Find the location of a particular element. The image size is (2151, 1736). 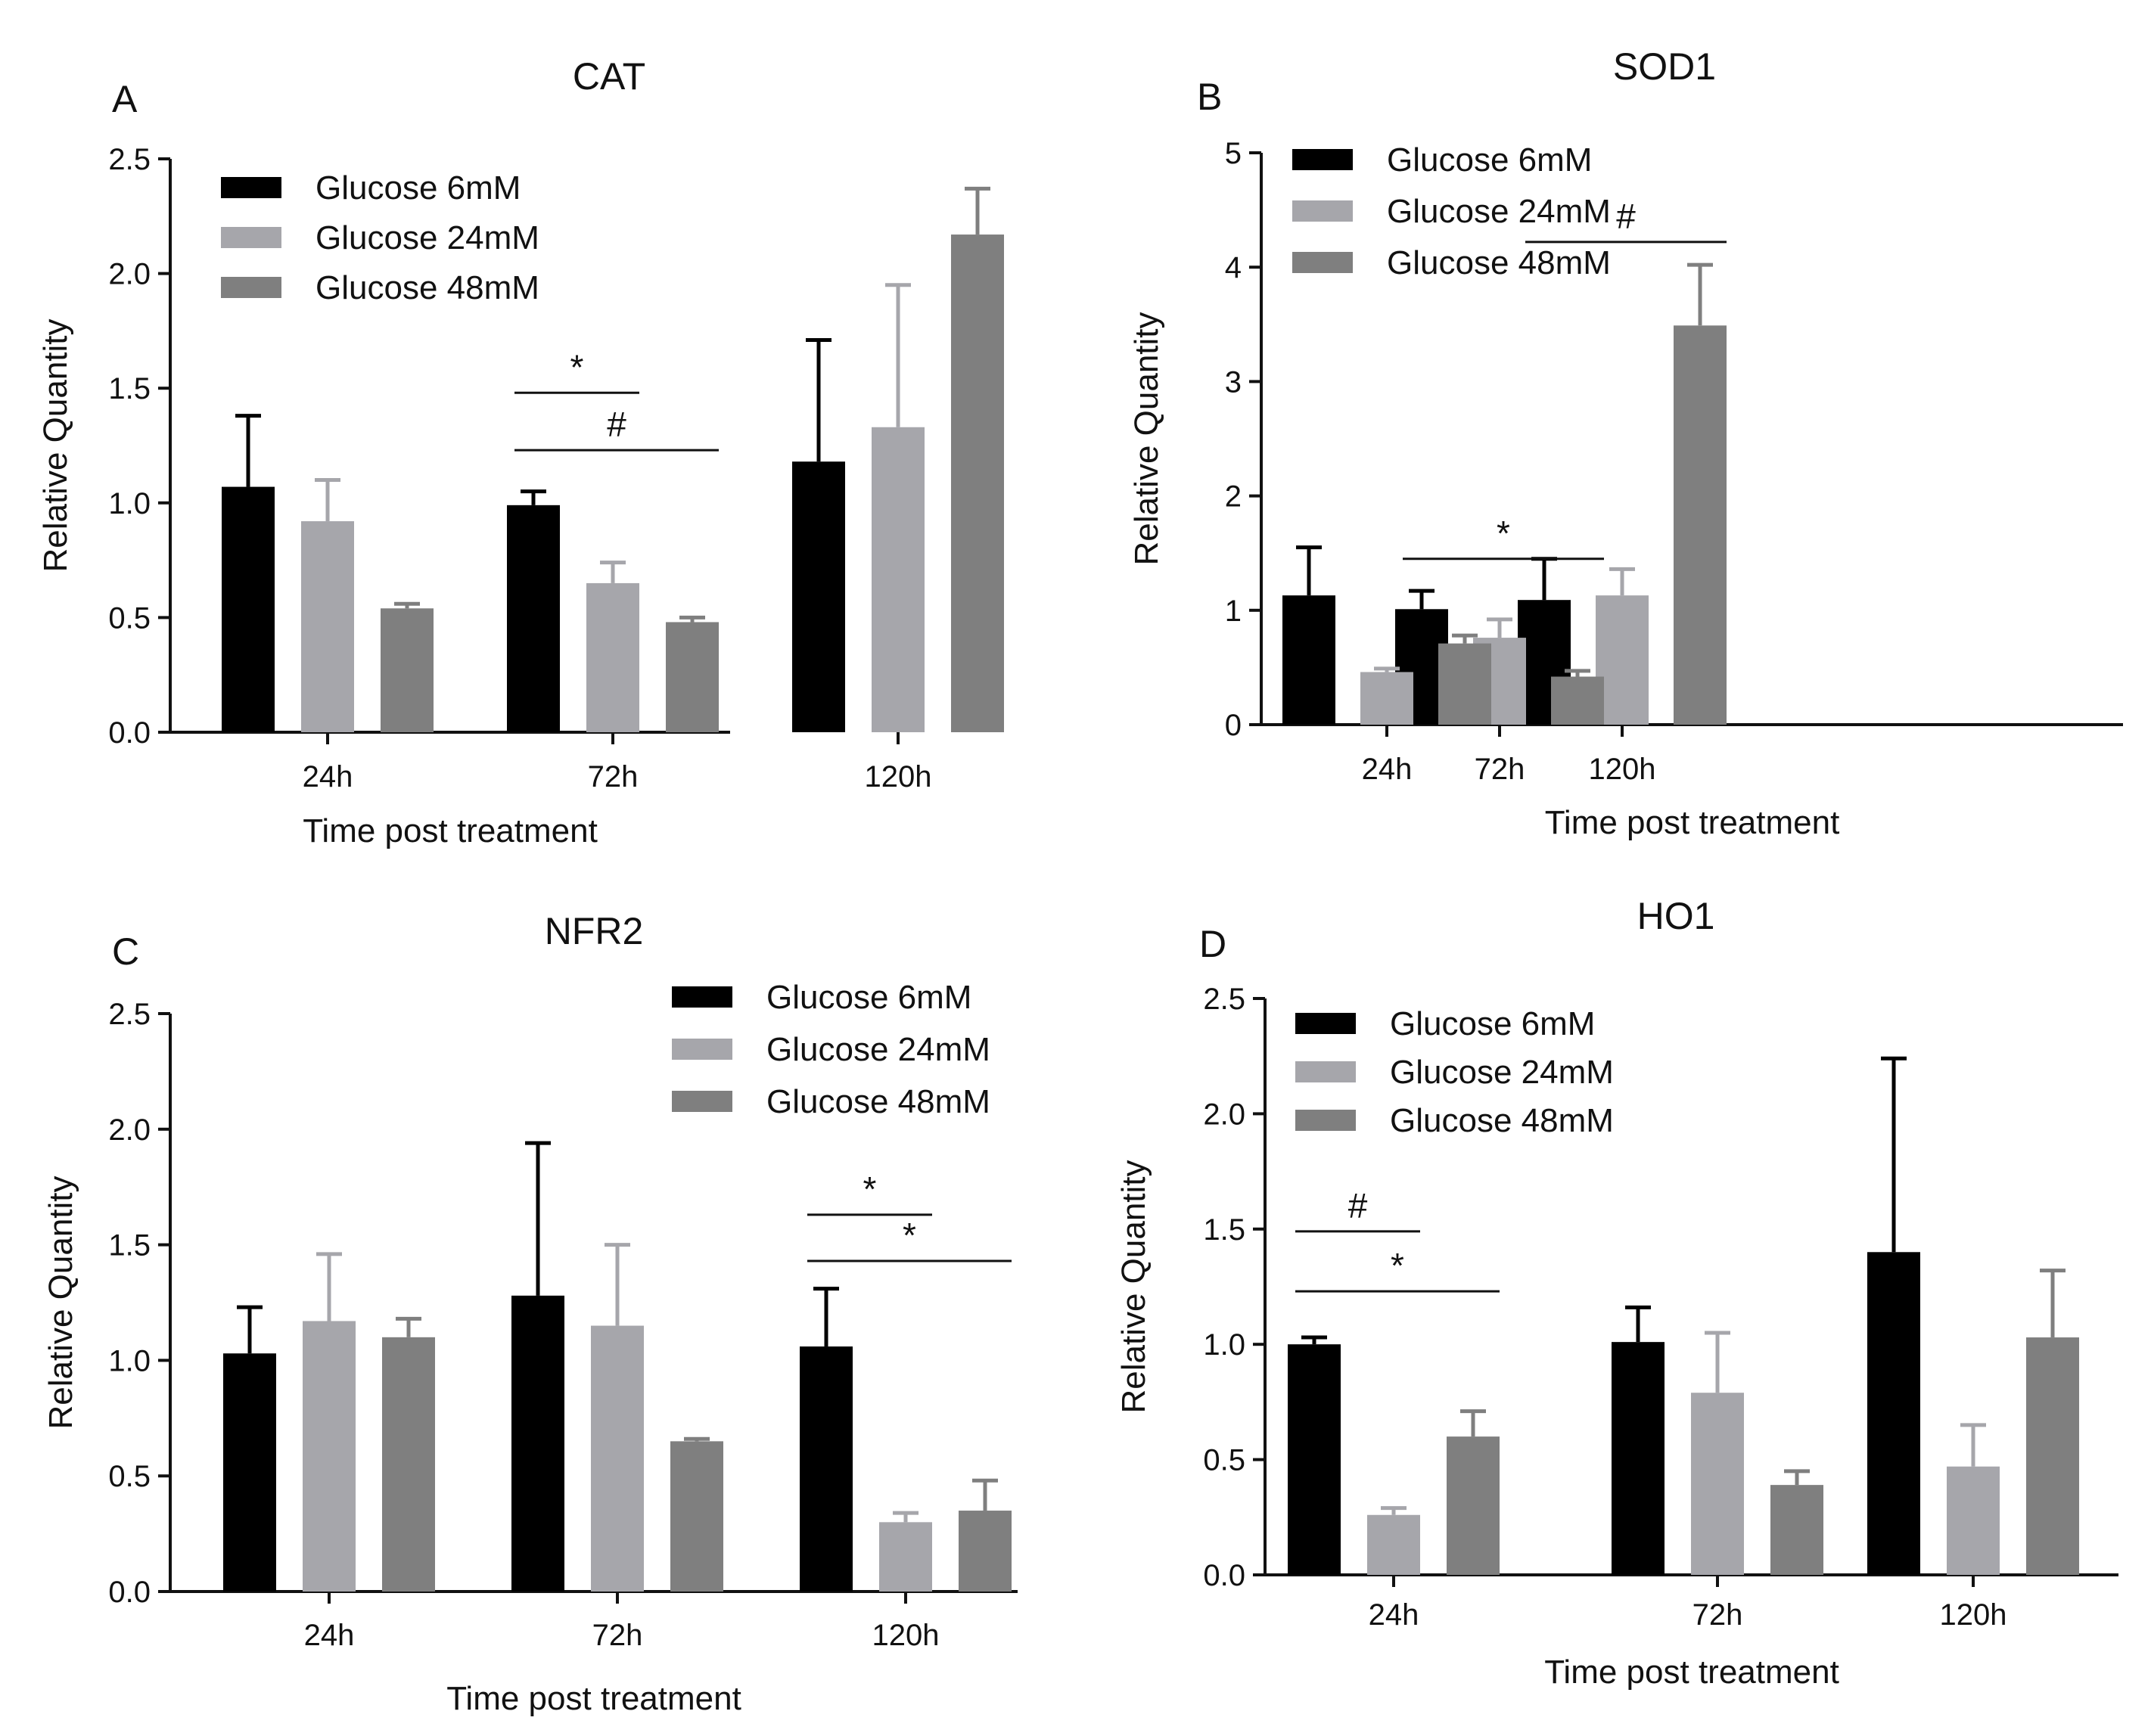

y-tick-label: 4 is located at coordinates (1233, 267).